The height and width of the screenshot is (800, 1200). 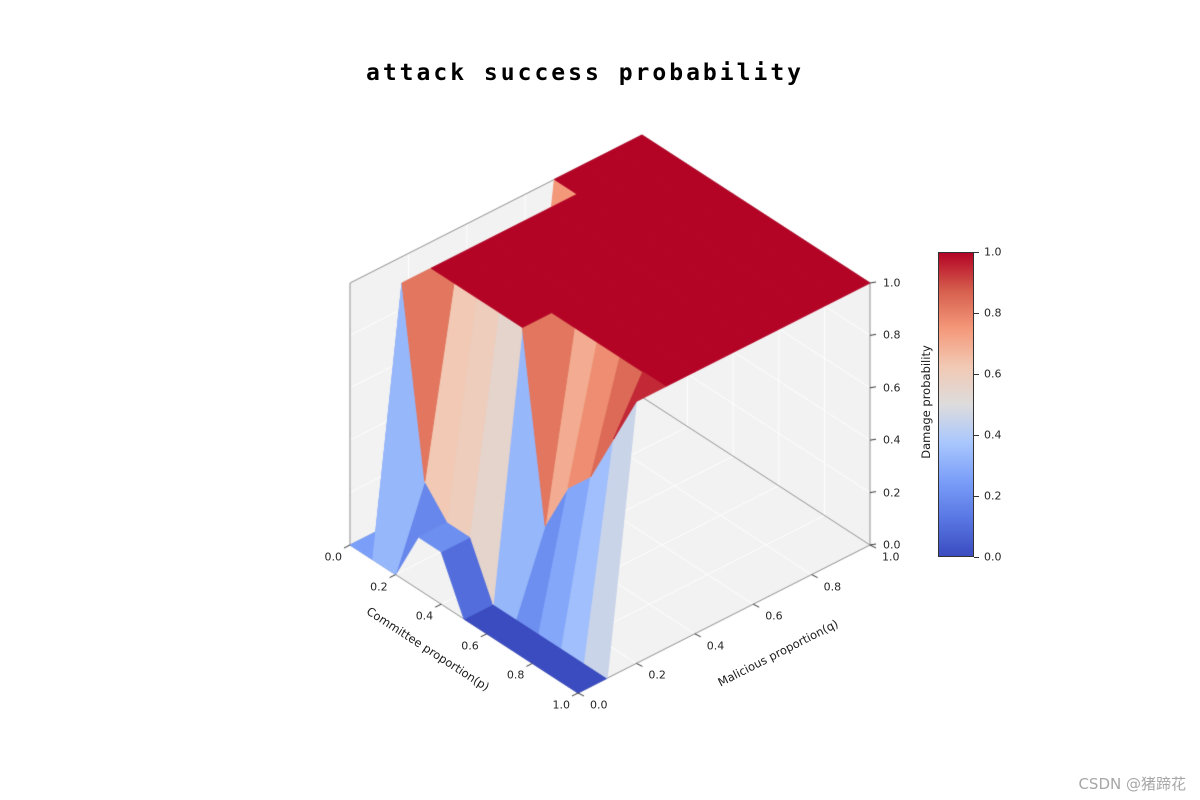 I want to click on x-tick-label: 0.6, so click(x=470, y=646).